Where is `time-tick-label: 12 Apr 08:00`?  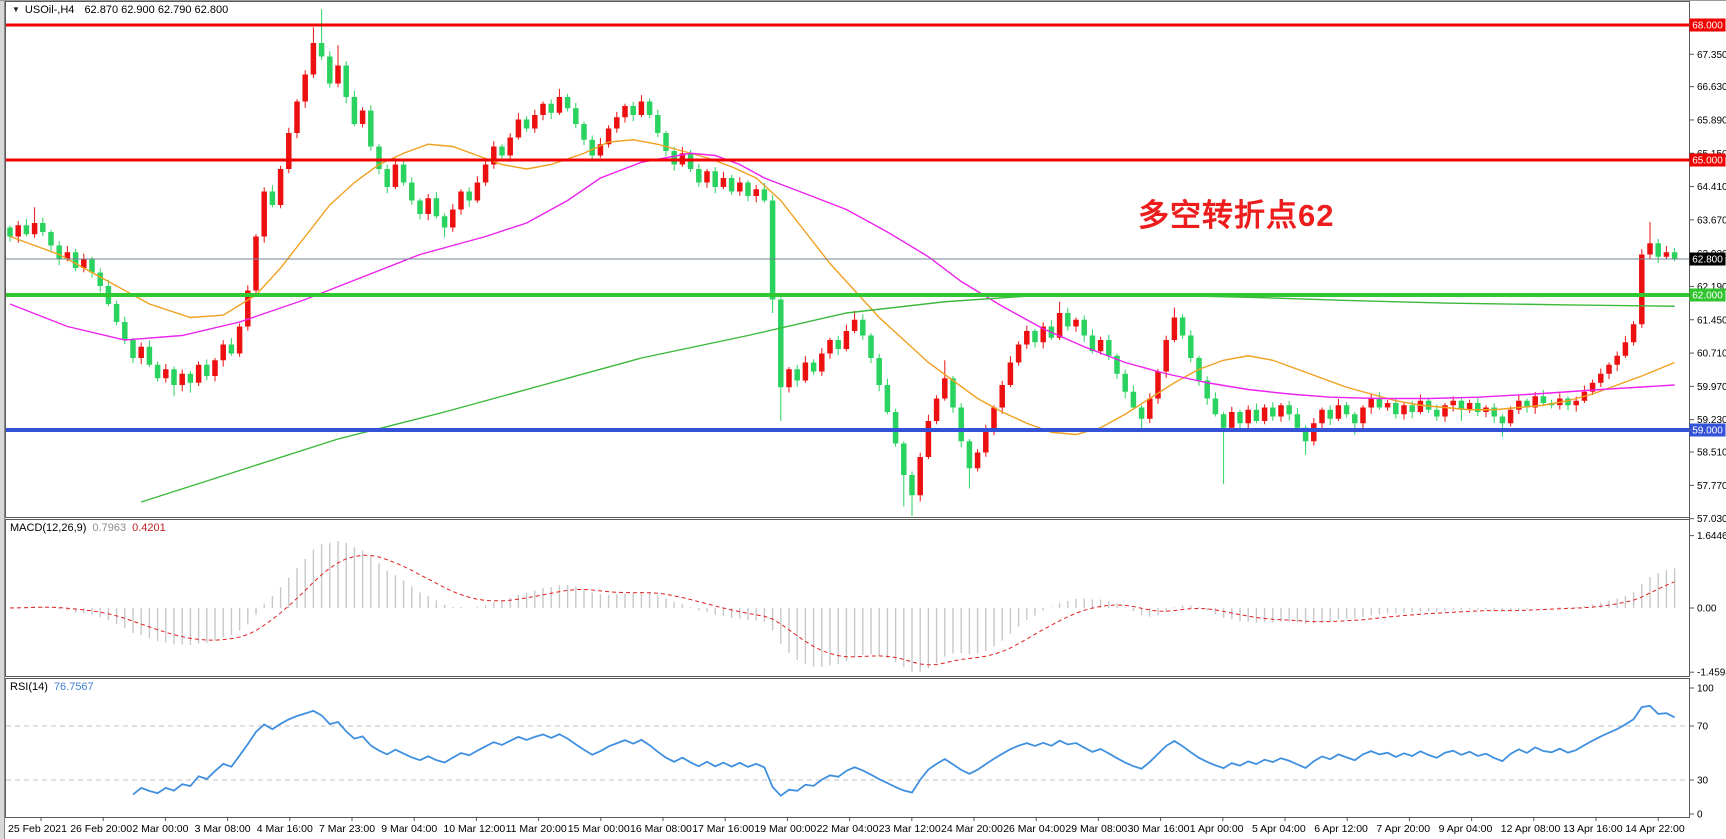 time-tick-label: 12 Apr 08:00 is located at coordinates (1531, 829).